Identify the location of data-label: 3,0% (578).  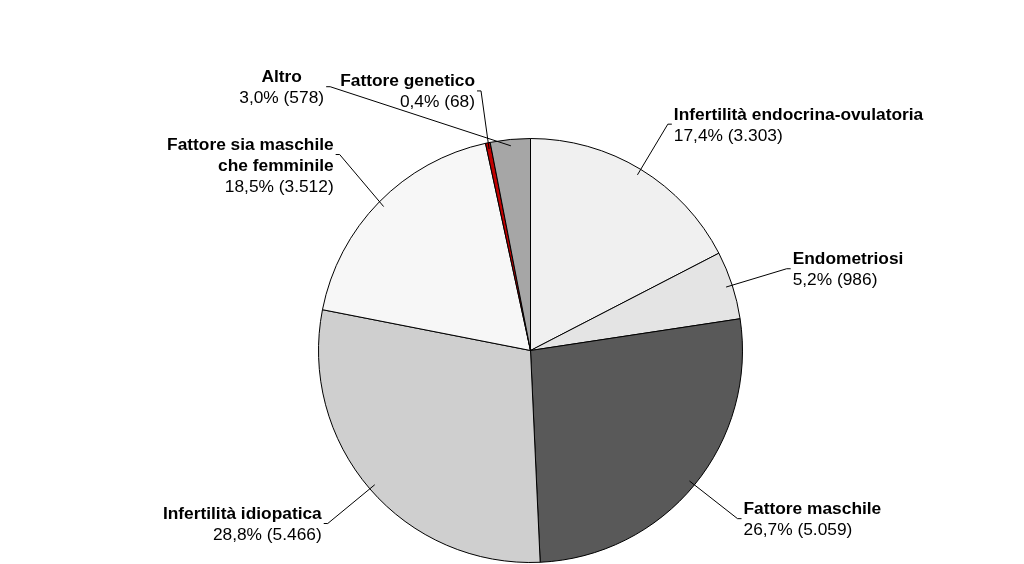
(282, 97).